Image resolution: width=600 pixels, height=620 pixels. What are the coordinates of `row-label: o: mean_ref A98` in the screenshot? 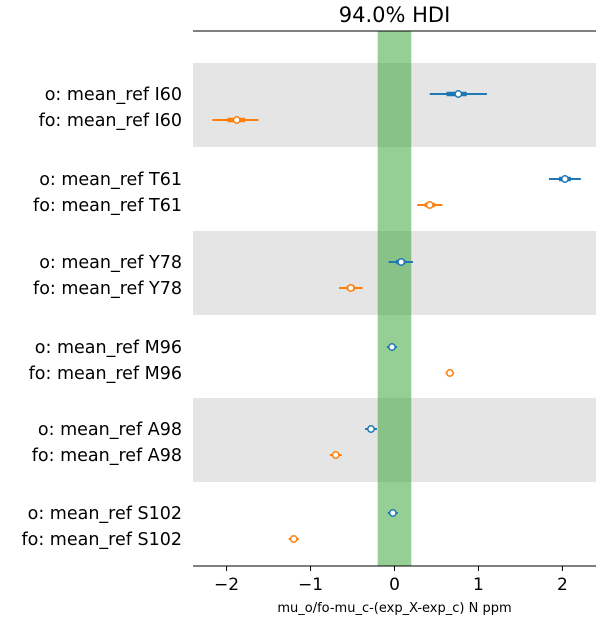 It's located at (110, 430).